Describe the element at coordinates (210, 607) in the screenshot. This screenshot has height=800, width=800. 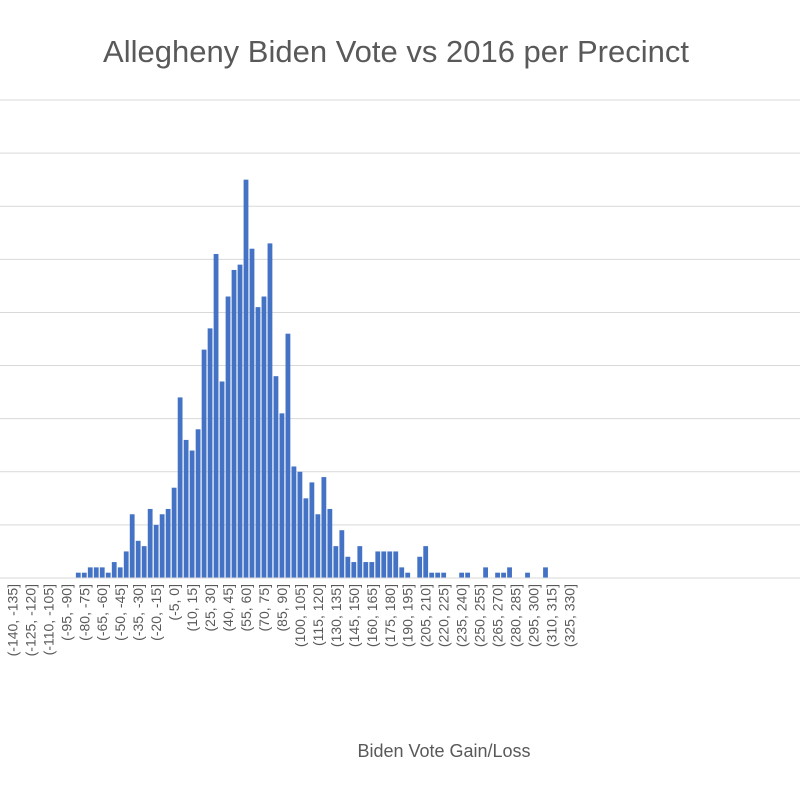
I see `x-tick-label: (25, 30]` at that location.